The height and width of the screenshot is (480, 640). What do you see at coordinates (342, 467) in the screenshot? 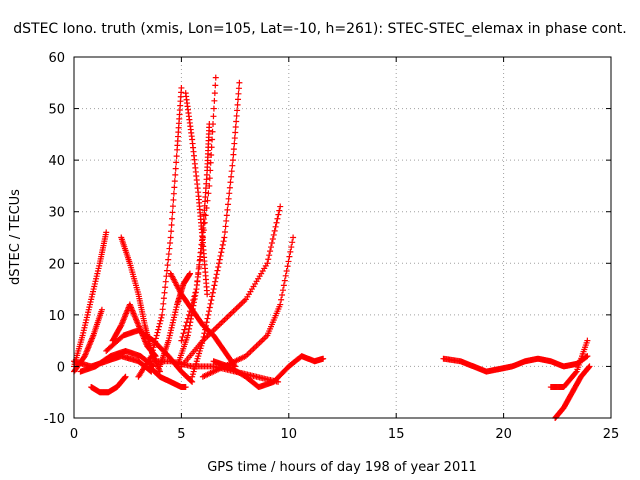
I see `x-axis-label: GPS time / hours of day 198 of year 2011` at bounding box center [342, 467].